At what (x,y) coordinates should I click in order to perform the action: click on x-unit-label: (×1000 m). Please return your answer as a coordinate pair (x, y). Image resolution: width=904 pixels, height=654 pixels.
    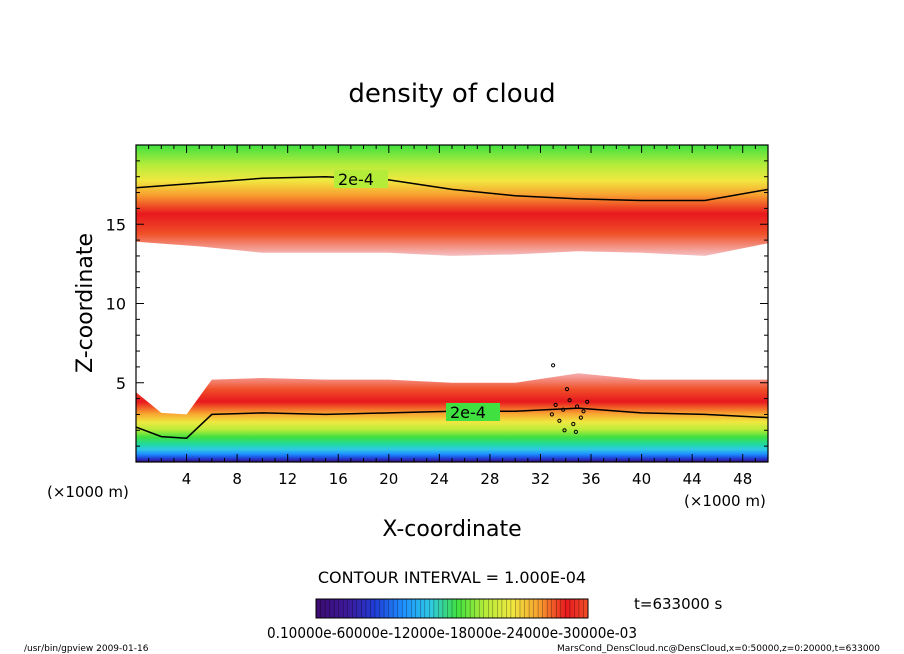
    Looking at the image, I should click on (725, 501).